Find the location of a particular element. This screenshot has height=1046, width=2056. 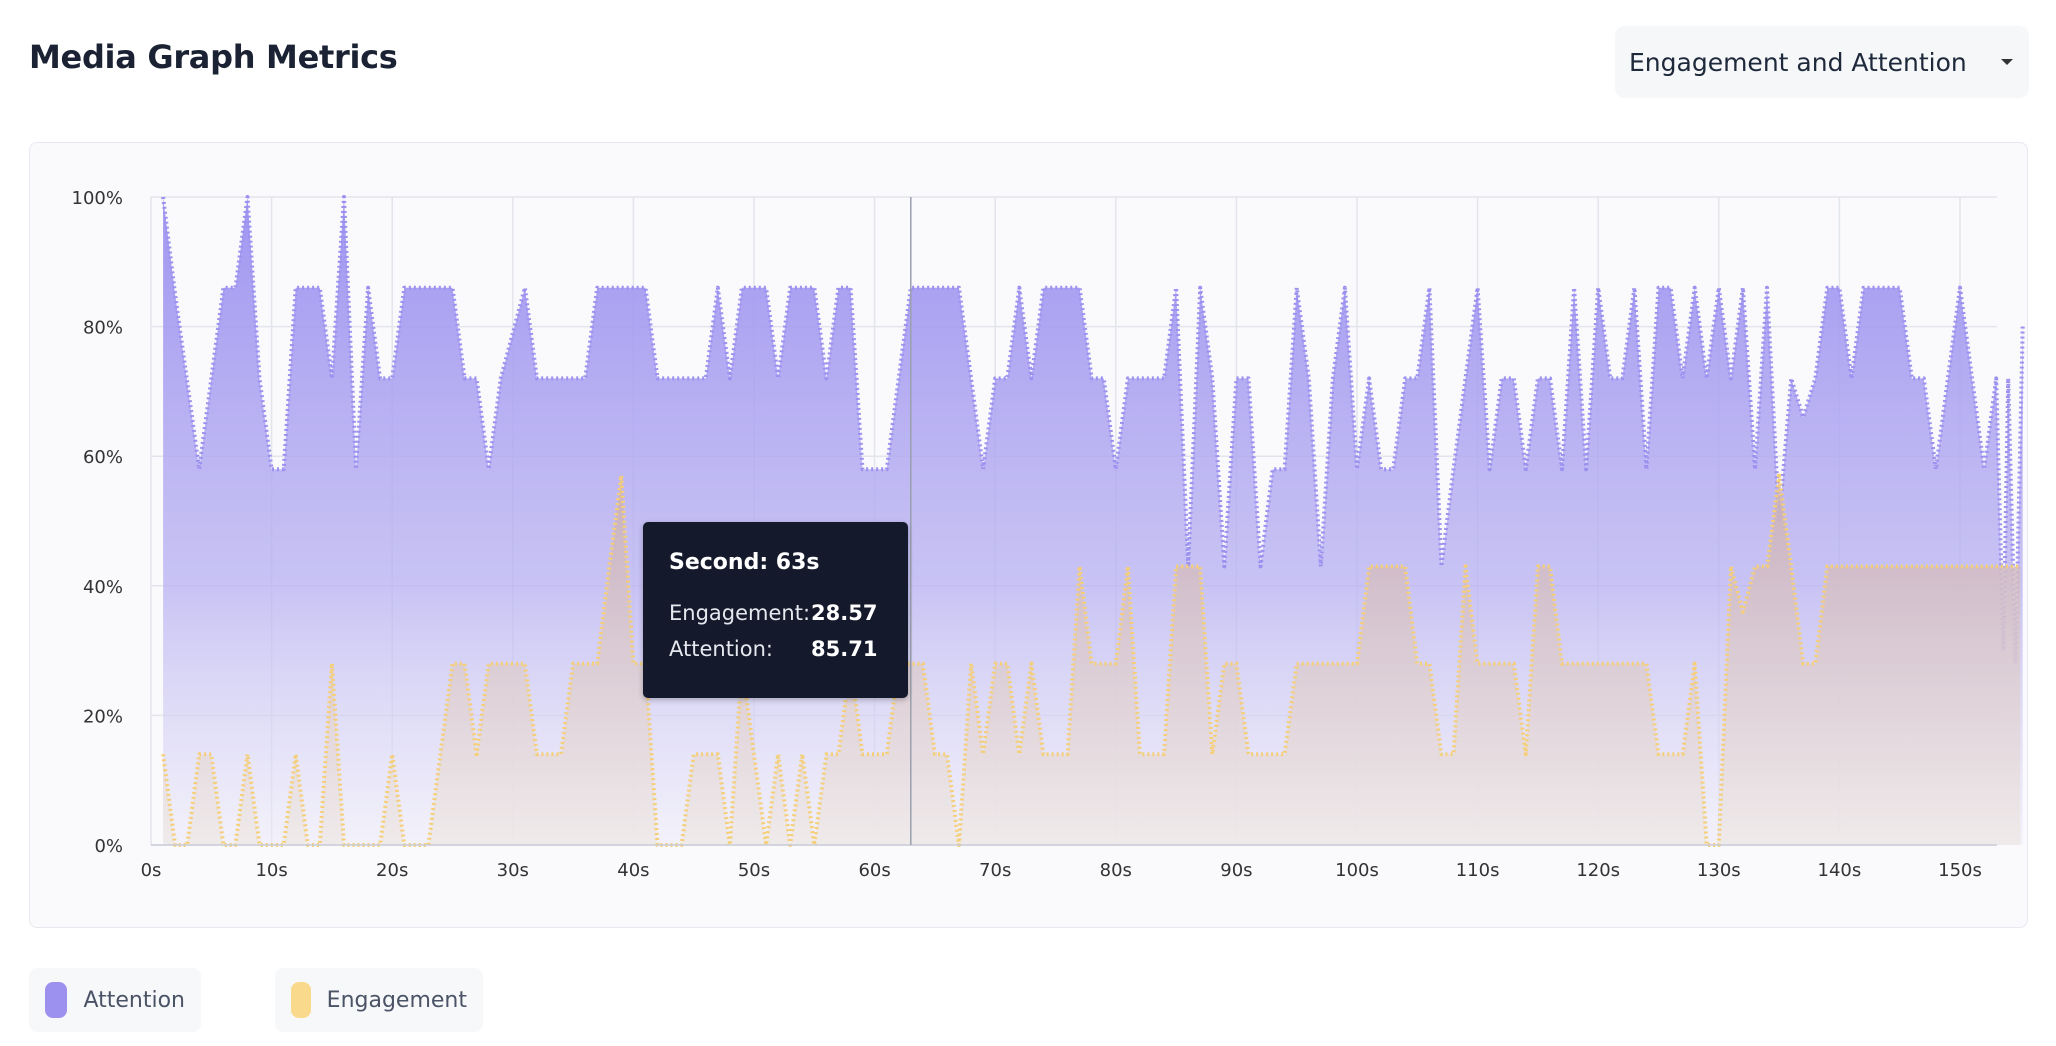

x-tick-label: 60s is located at coordinates (874, 870).